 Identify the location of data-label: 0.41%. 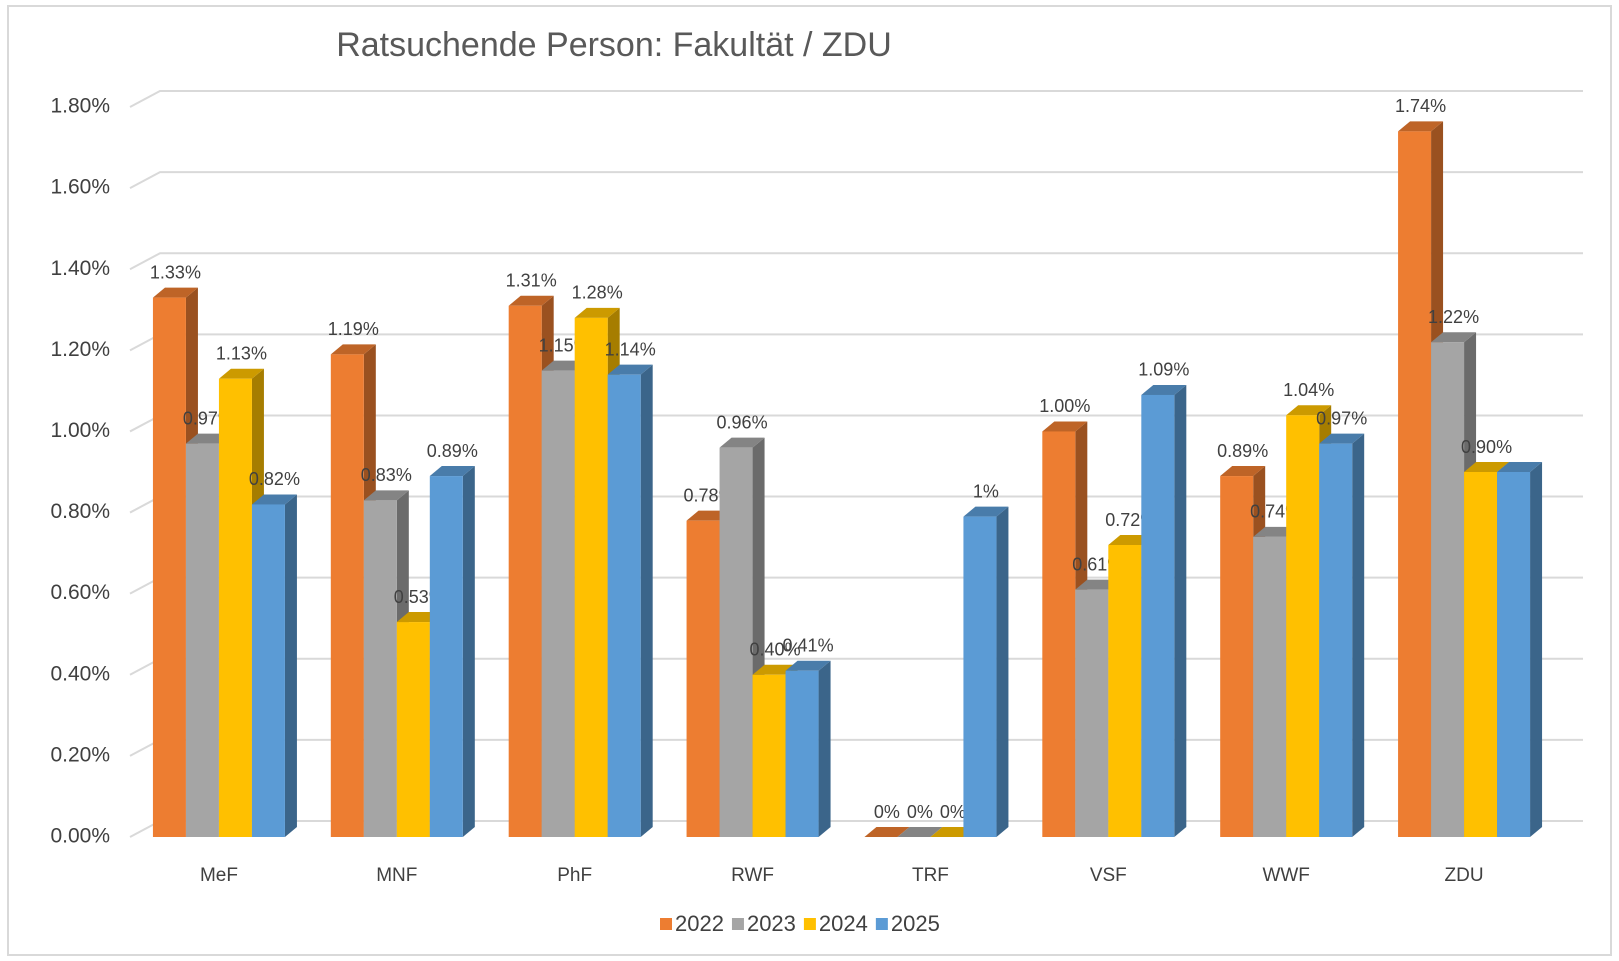
(808, 645).